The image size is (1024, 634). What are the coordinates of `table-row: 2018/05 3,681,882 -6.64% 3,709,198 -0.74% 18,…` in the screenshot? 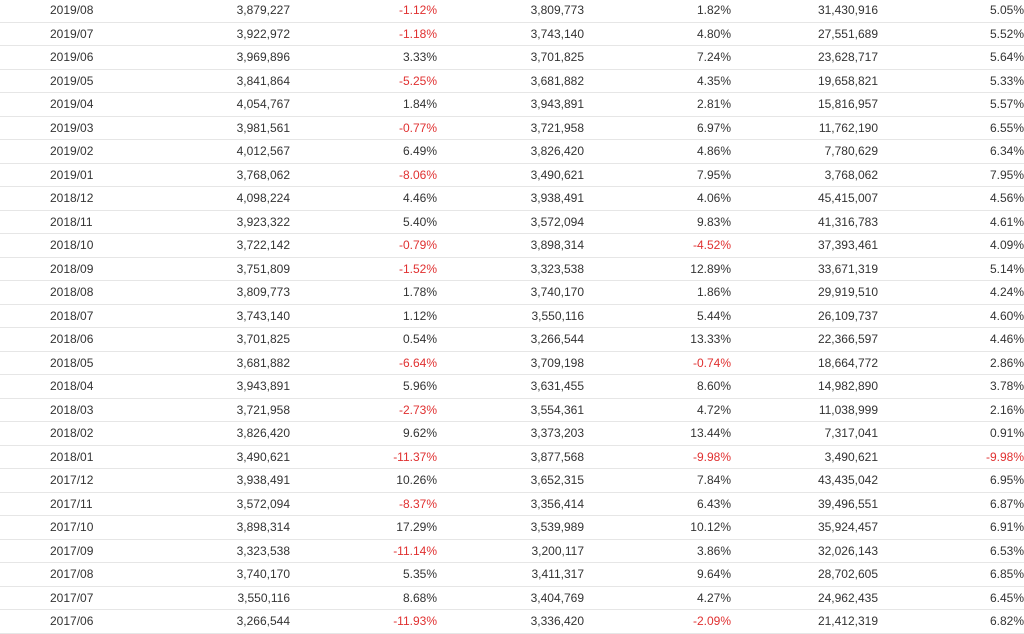 It's located at (512, 363).